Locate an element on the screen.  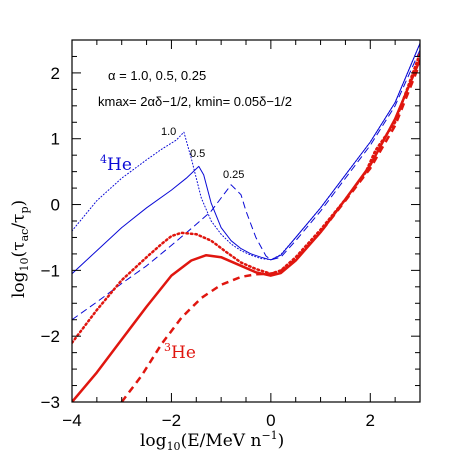
alpha-label-1-0: 1.0 is located at coordinates (168, 132).